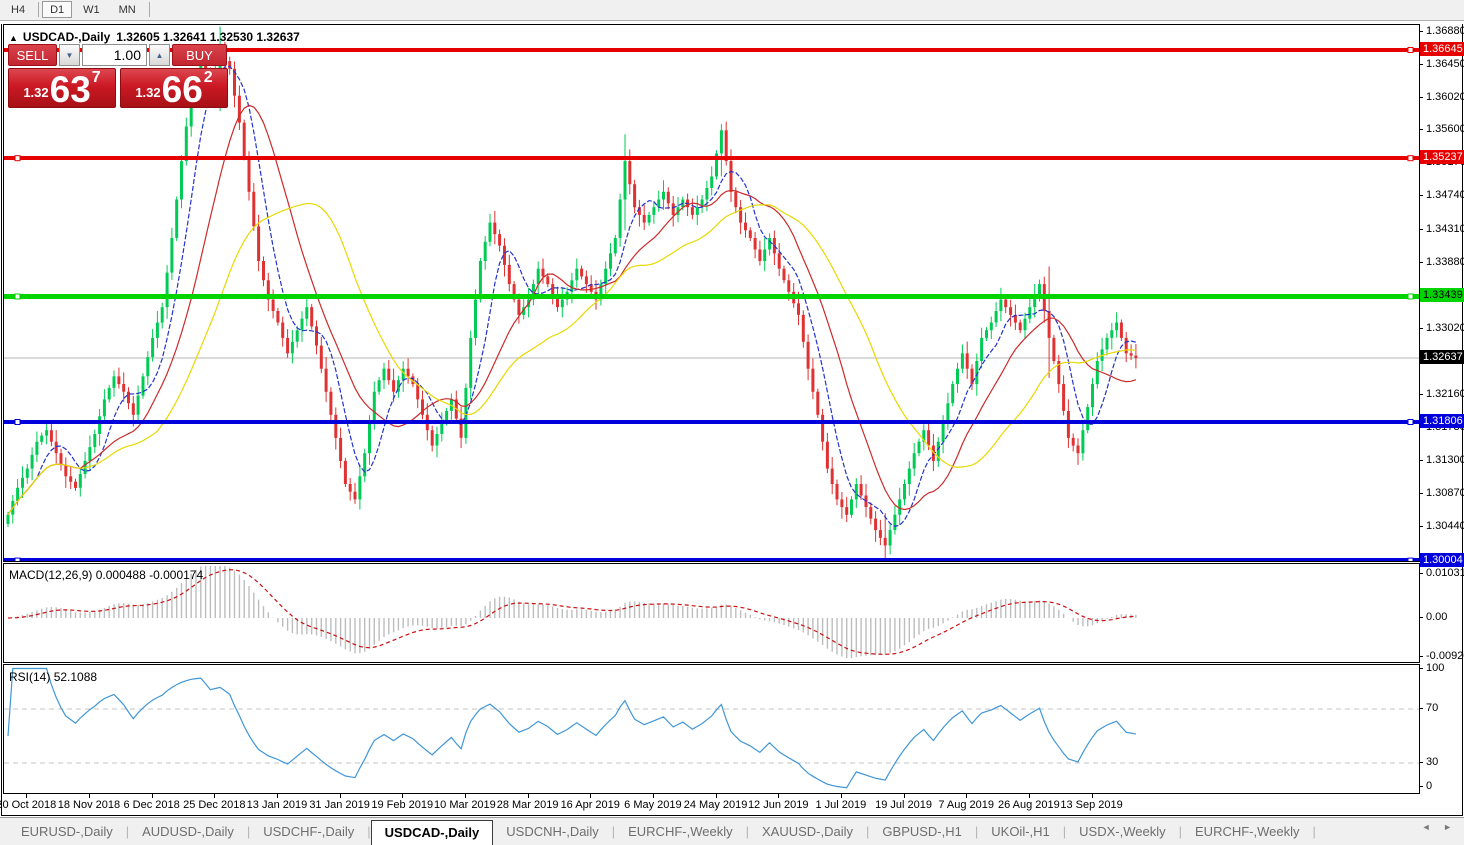 The width and height of the screenshot is (1464, 845). Describe the element at coordinates (552, 831) in the screenshot. I see `tab-usdcnh-daily: USDCNH-,Daily` at that location.